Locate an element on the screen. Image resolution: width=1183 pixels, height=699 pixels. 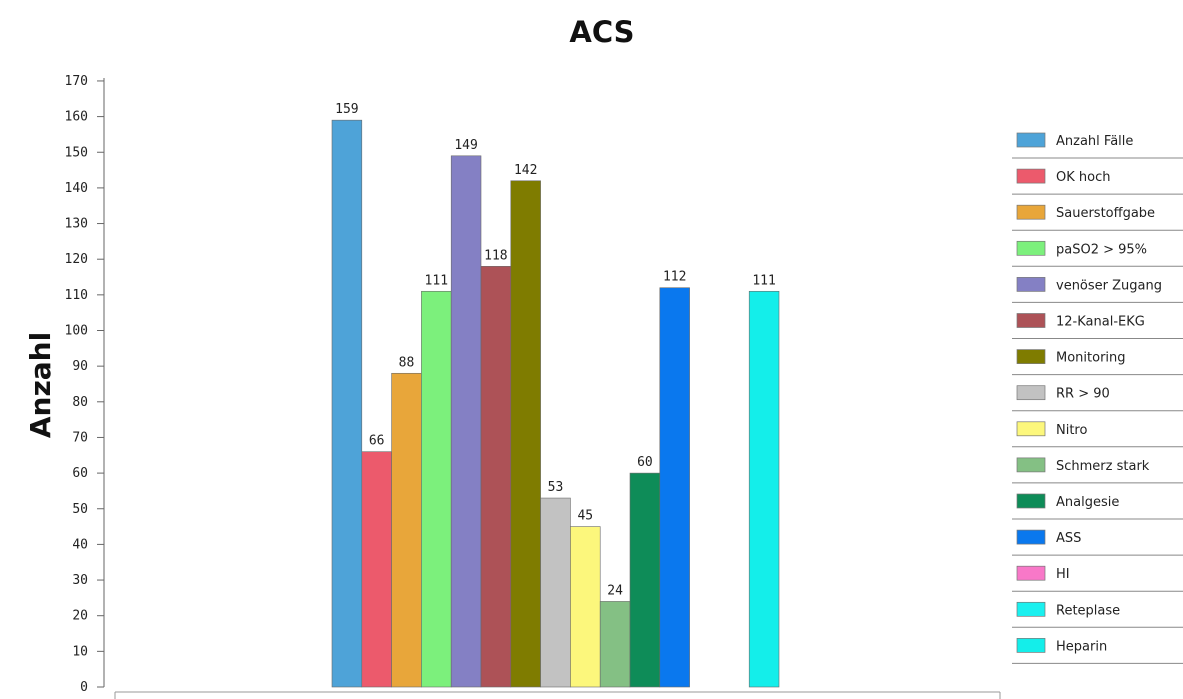
y-tick-label: 110 is located at coordinates (76, 295).